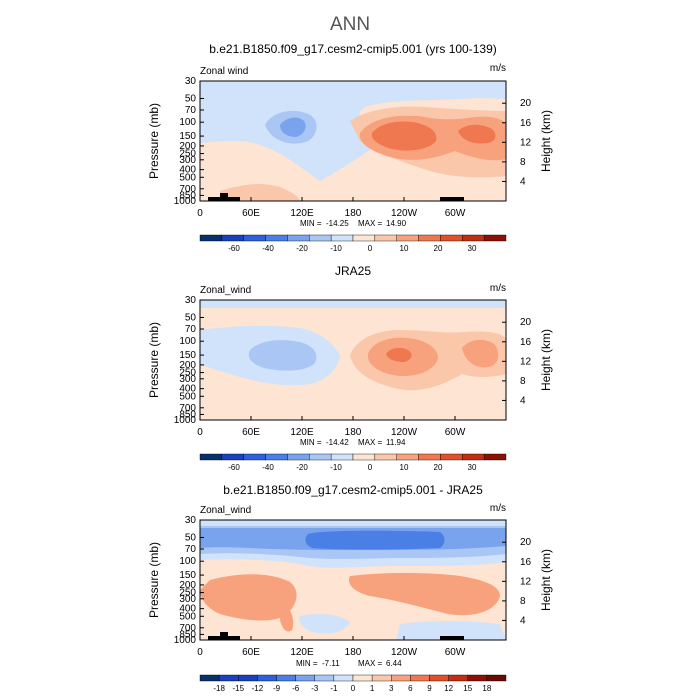 This screenshot has width=700, height=700. I want to click on colorbar-label: -1, so click(334, 688).